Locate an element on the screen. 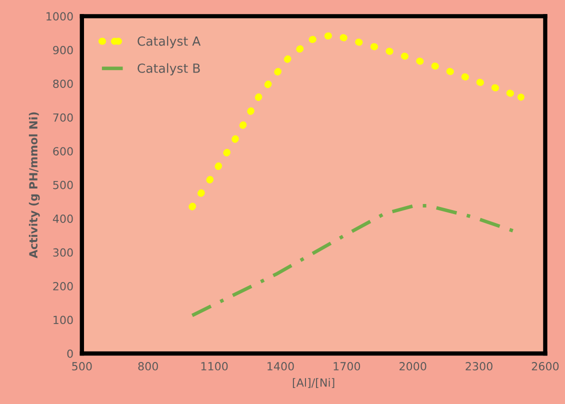  y-tick-label: 400 is located at coordinates (62, 218).